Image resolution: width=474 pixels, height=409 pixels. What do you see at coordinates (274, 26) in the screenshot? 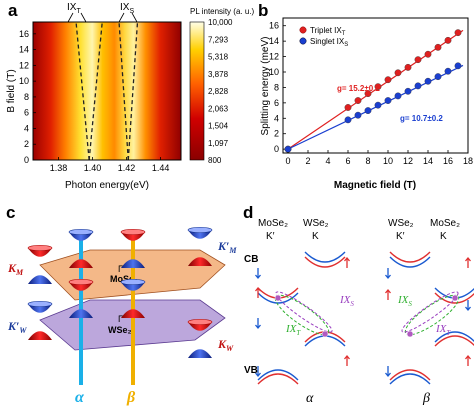
I see `y-tick-label: 16` at bounding box center [274, 26].